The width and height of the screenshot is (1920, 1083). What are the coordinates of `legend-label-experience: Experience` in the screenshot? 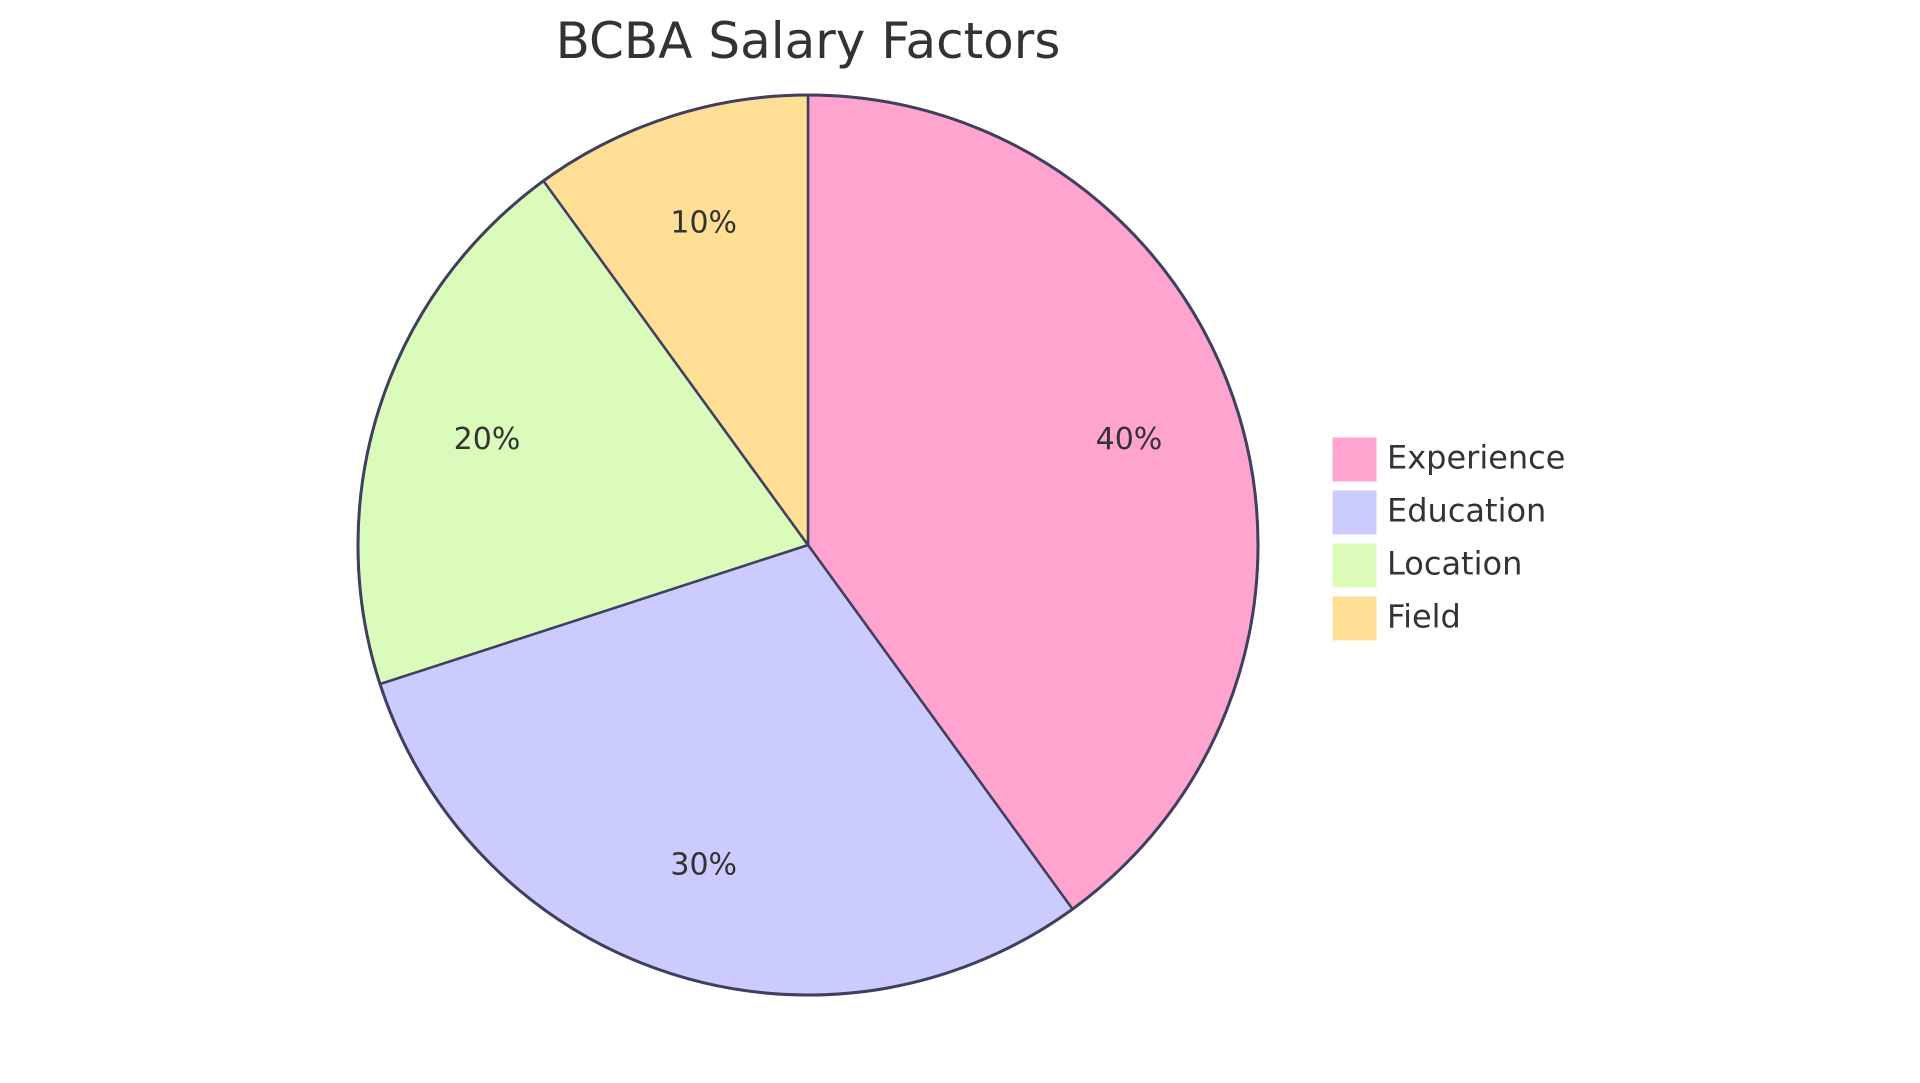 It's located at (1476, 458).